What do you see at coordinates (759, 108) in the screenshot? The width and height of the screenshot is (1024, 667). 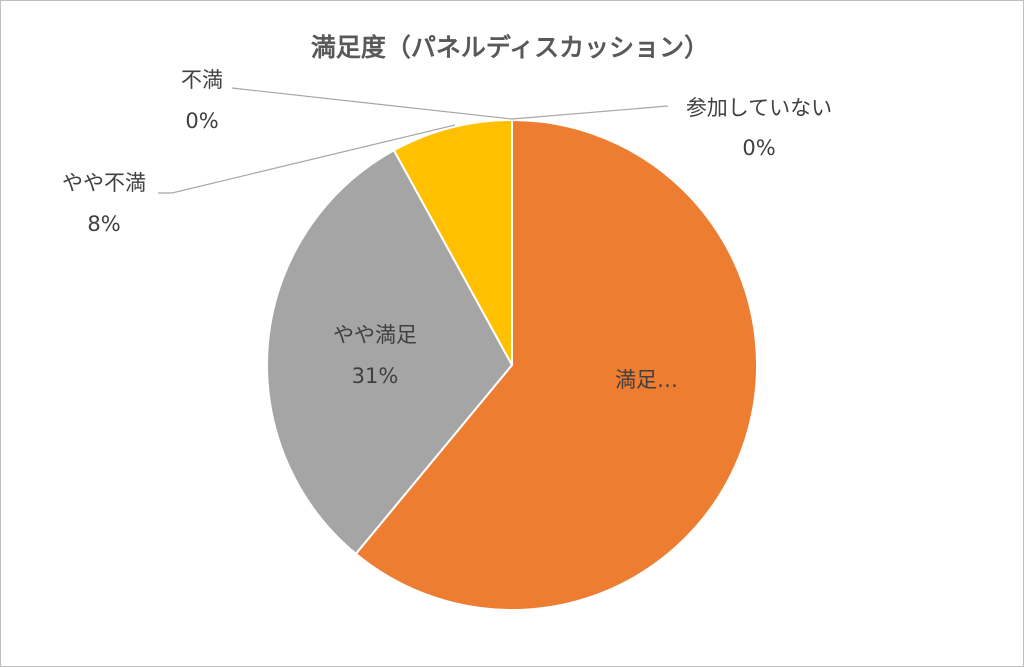 I see `slice-label-sanka-shiteinai: 参加していない` at bounding box center [759, 108].